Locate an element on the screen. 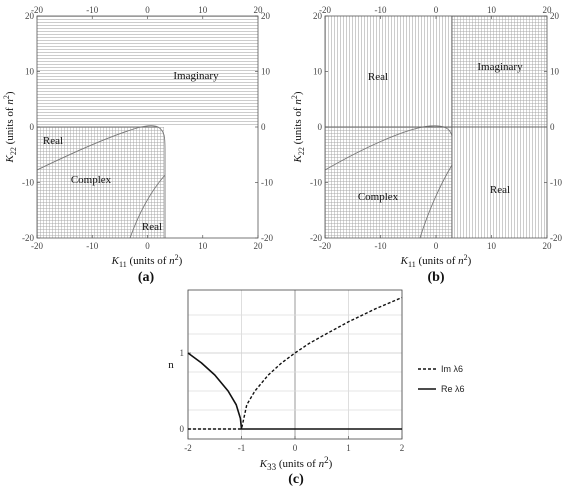 The width and height of the screenshot is (568, 487). grid-c is located at coordinates (295, 364).